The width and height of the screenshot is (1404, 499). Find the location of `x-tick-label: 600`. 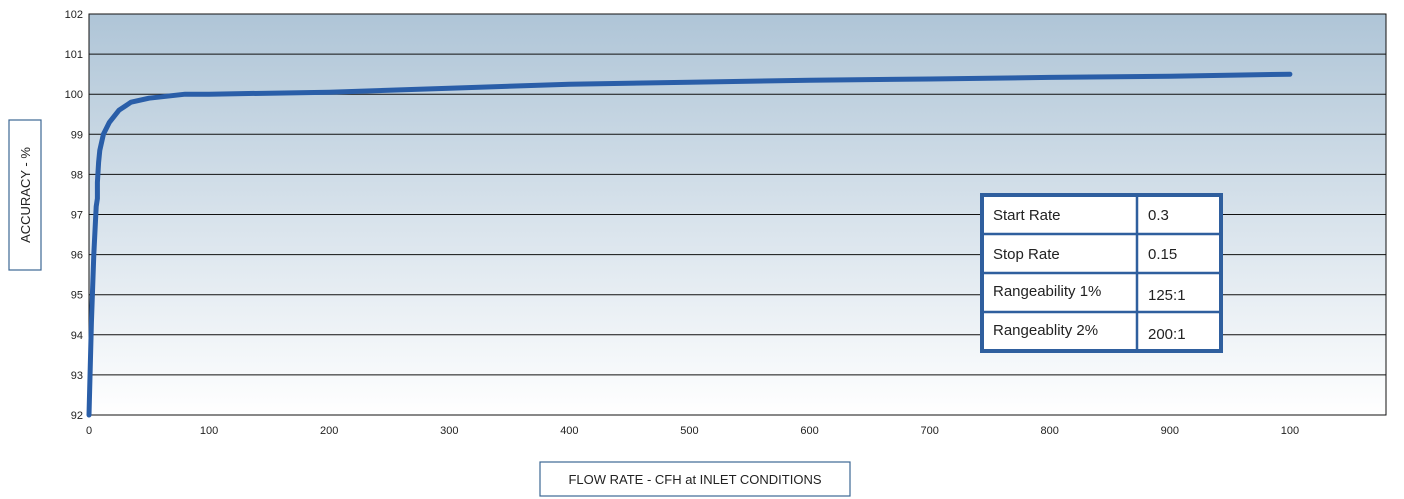

x-tick-label: 600 is located at coordinates (809, 431).